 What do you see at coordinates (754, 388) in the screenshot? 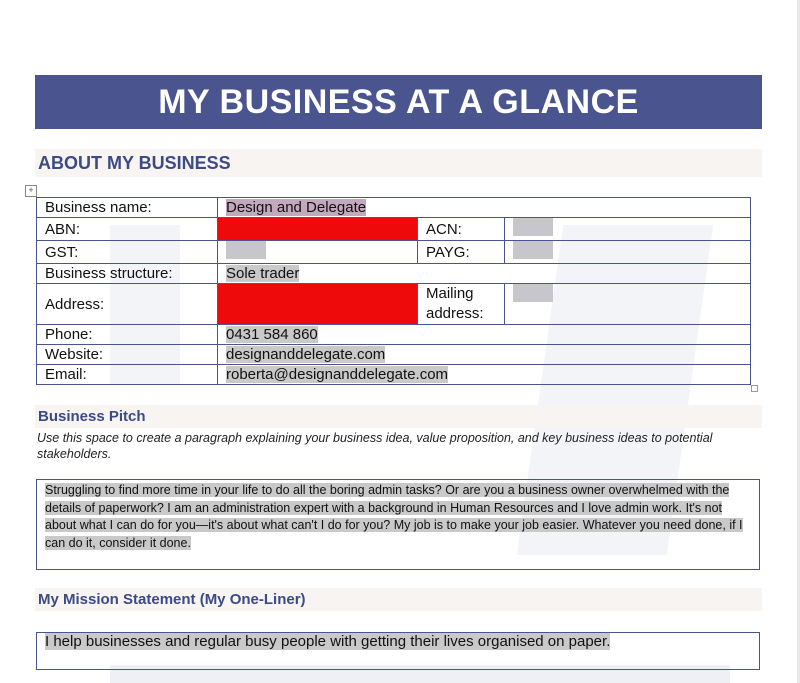
I see `table-resize-handle` at bounding box center [754, 388].